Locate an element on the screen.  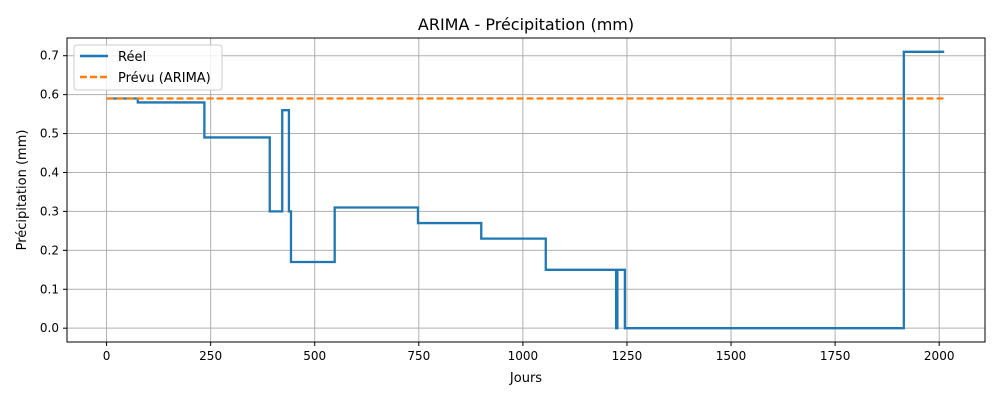
x-tick-label: 2000 is located at coordinates (939, 356).